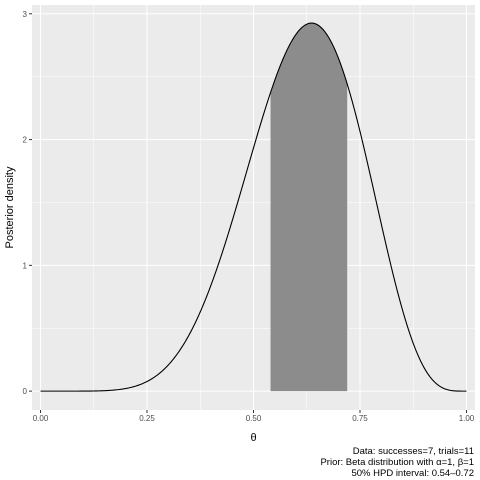 This screenshot has height=480, width=480. What do you see at coordinates (41, 418) in the screenshot?
I see `x-tick-label: 0.00` at bounding box center [41, 418].